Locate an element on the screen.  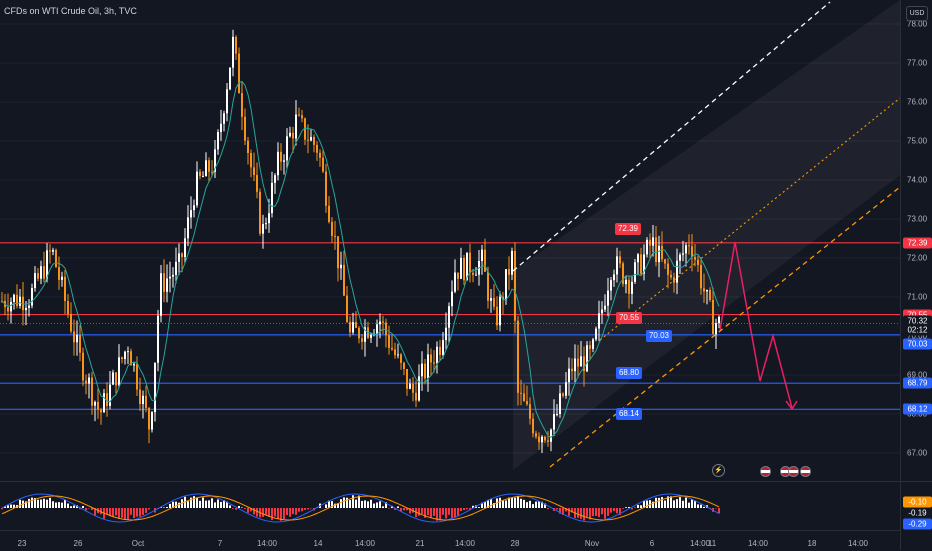
bolt-icon: ⚡ is located at coordinates (718, 470).